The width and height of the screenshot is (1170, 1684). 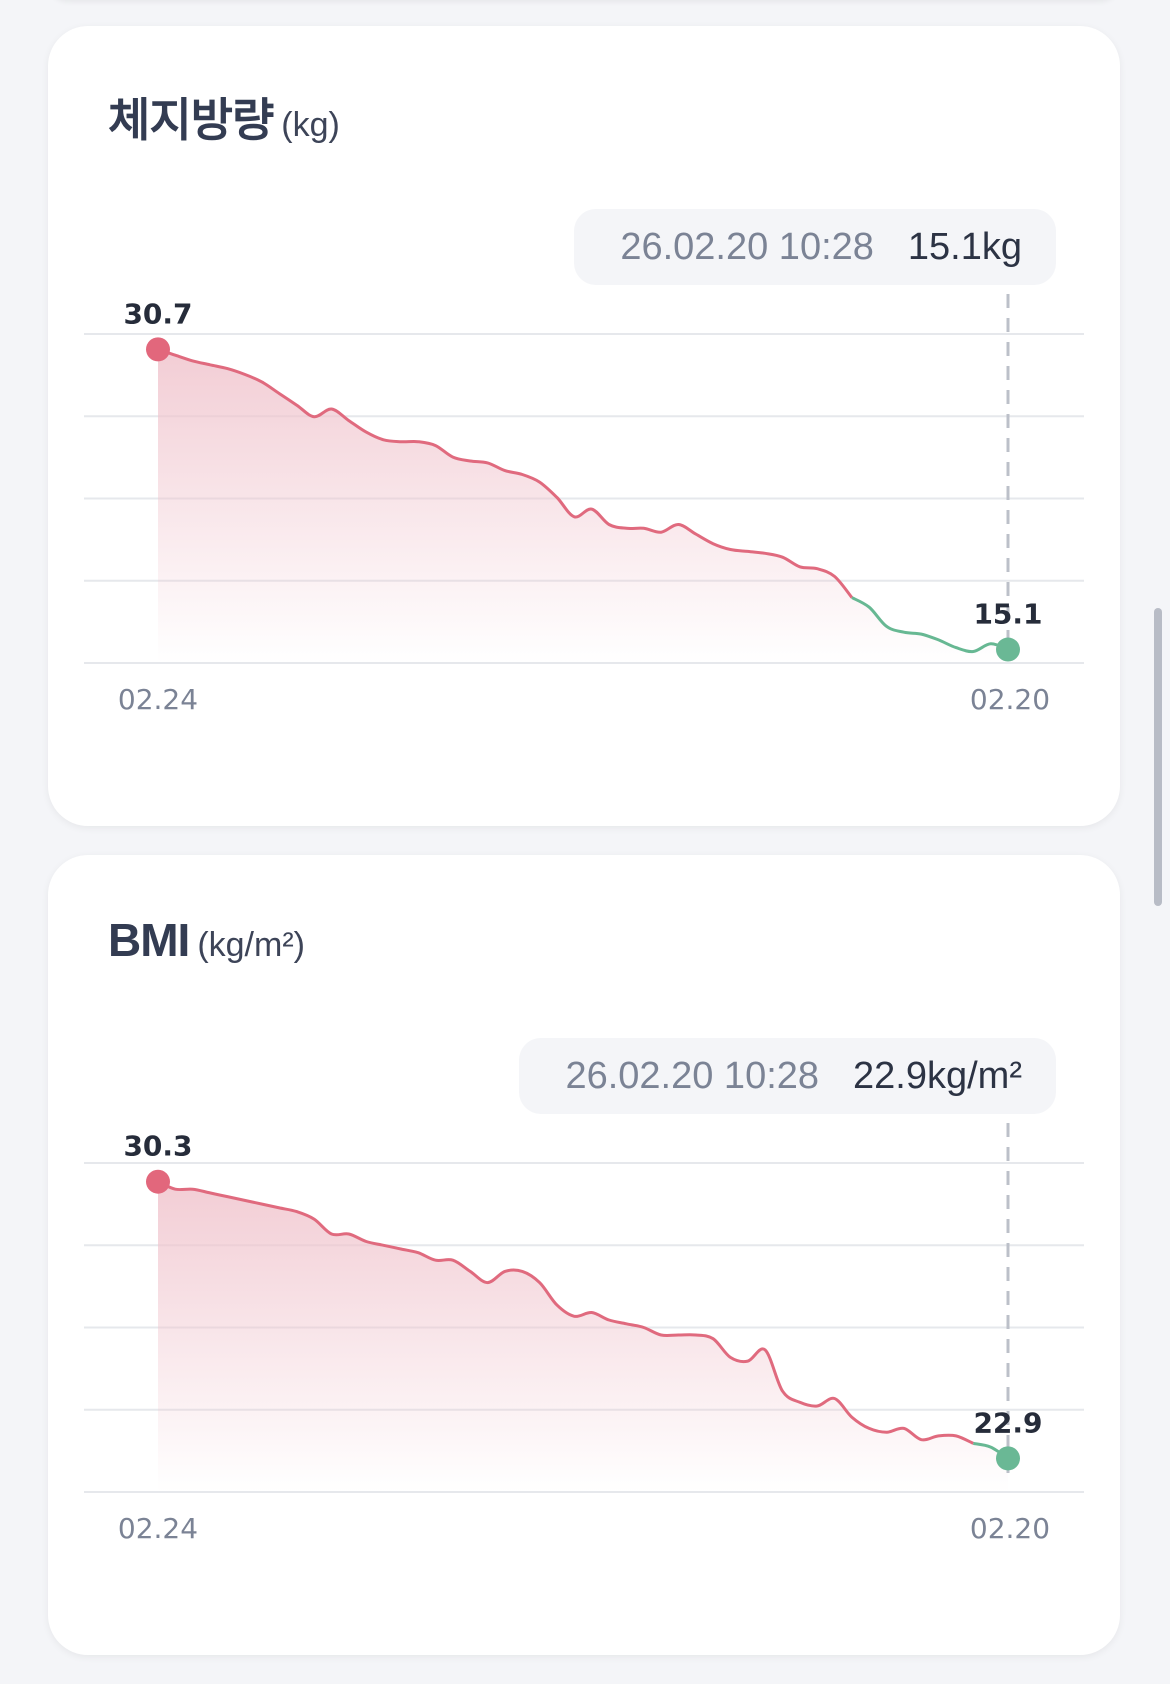 What do you see at coordinates (1007, 614) in the screenshot?
I see `last-point-label: 15.1` at bounding box center [1007, 614].